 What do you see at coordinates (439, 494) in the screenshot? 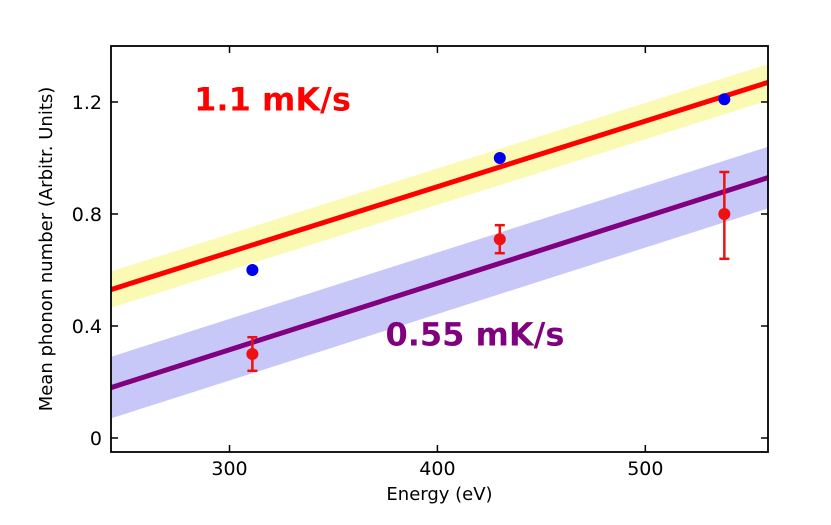
I see `x-axis-label: Energy (eV)` at bounding box center [439, 494].